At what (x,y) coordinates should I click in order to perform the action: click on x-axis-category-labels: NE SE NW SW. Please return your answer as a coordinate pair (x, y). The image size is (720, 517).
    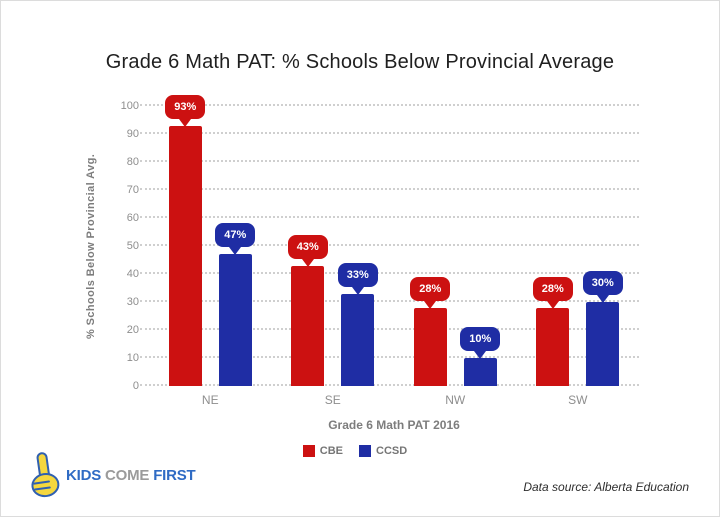
    Looking at the image, I should click on (394, 400).